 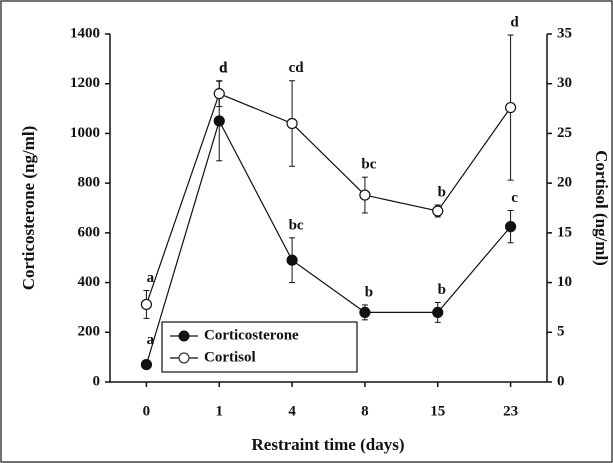 What do you see at coordinates (89, 232) in the screenshot?
I see `y-tick-label: 600` at bounding box center [89, 232].